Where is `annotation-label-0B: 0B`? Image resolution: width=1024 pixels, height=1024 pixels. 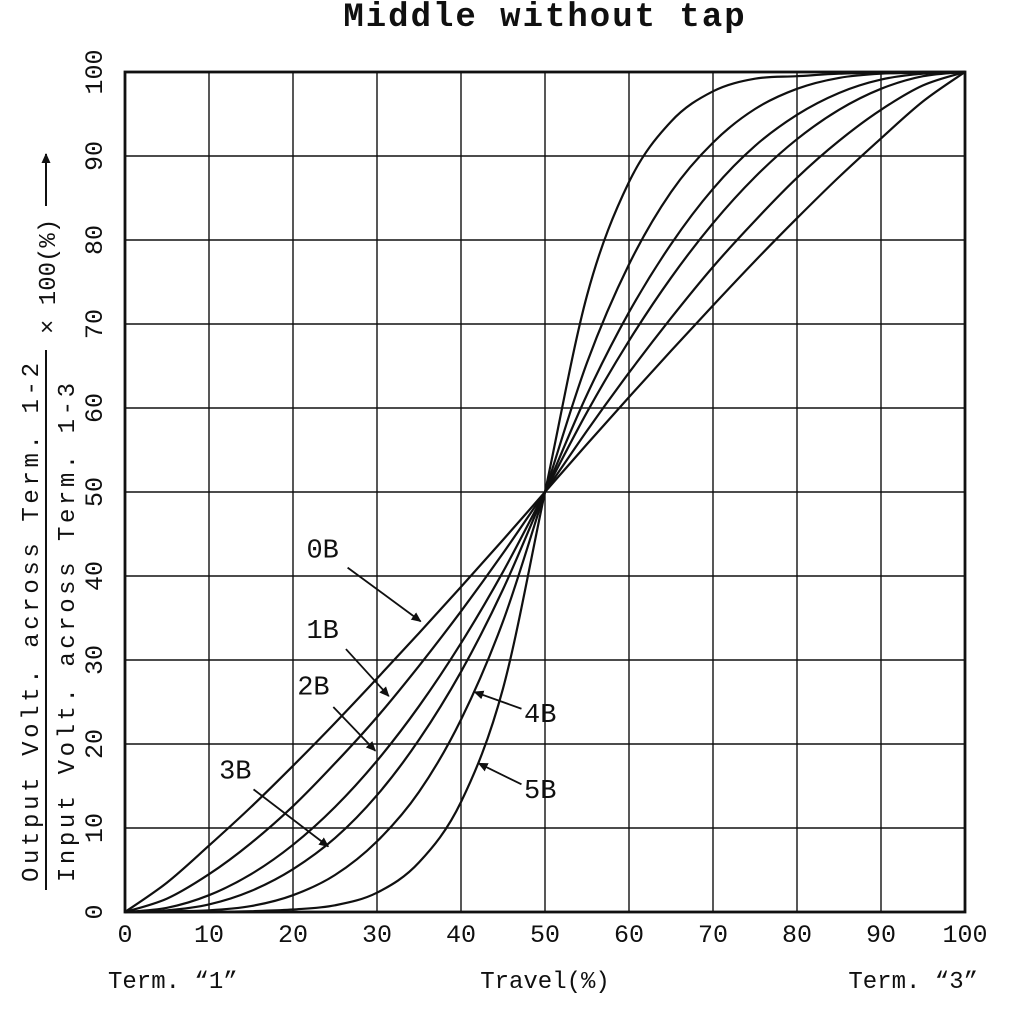 annotation-label-0B: 0B is located at coordinates (322, 552).